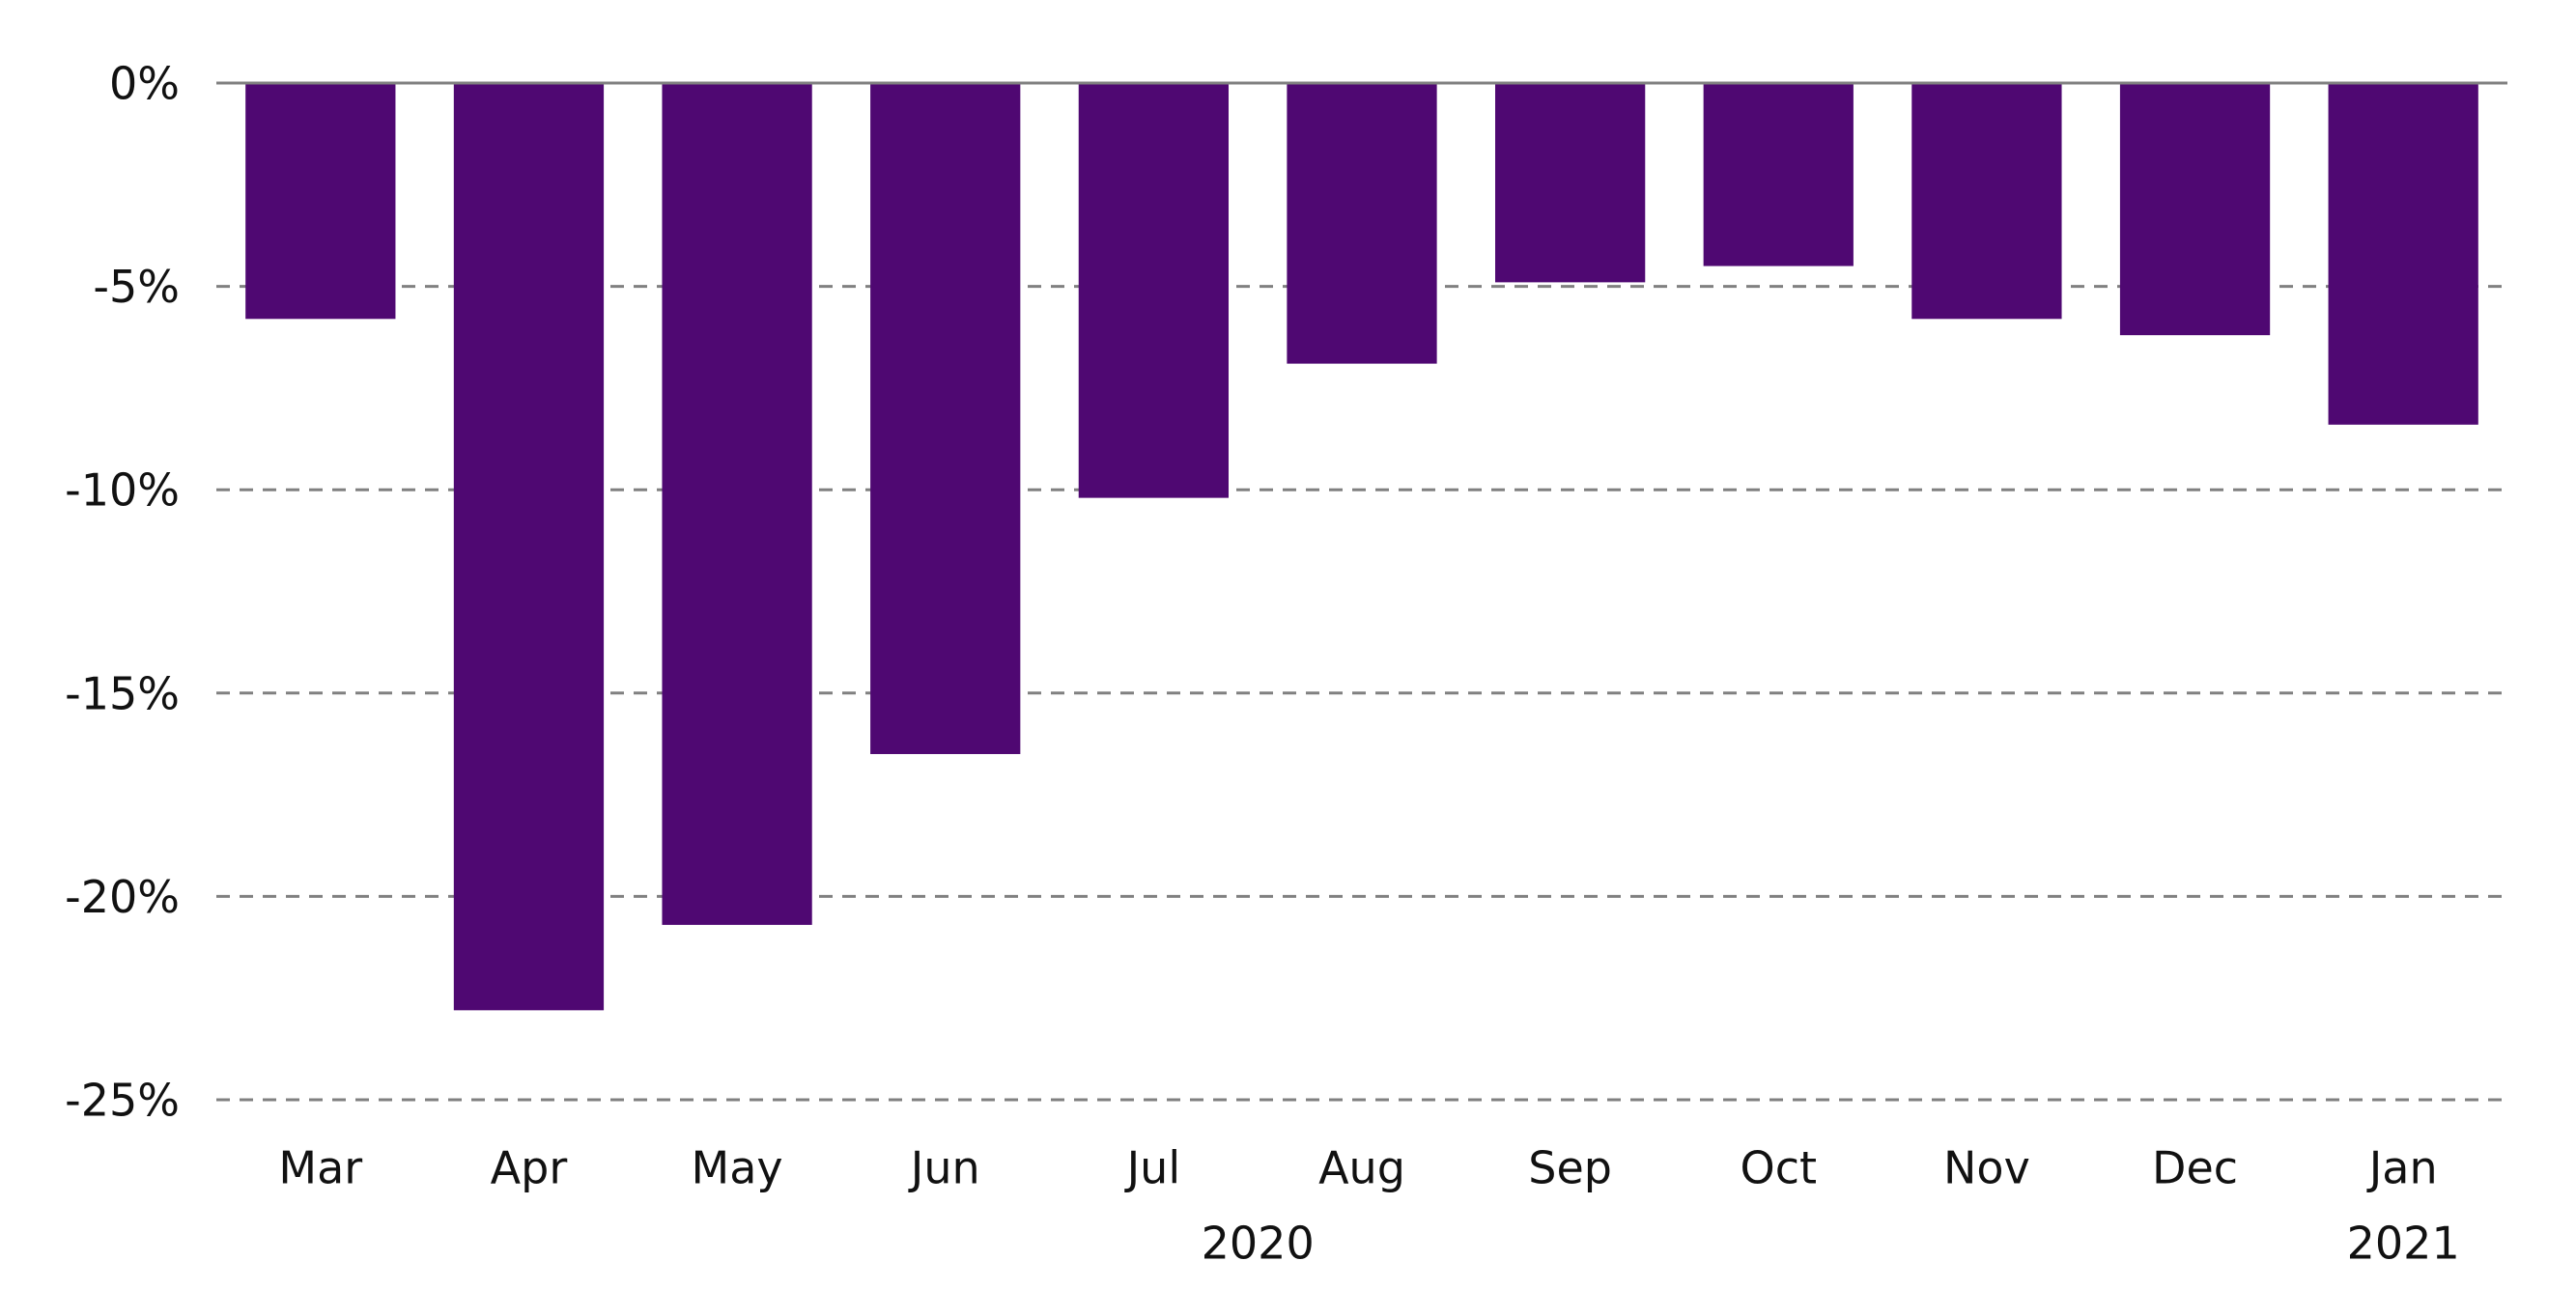  What do you see at coordinates (1258, 1244) in the screenshot?
I see `year-label: 2020` at bounding box center [1258, 1244].